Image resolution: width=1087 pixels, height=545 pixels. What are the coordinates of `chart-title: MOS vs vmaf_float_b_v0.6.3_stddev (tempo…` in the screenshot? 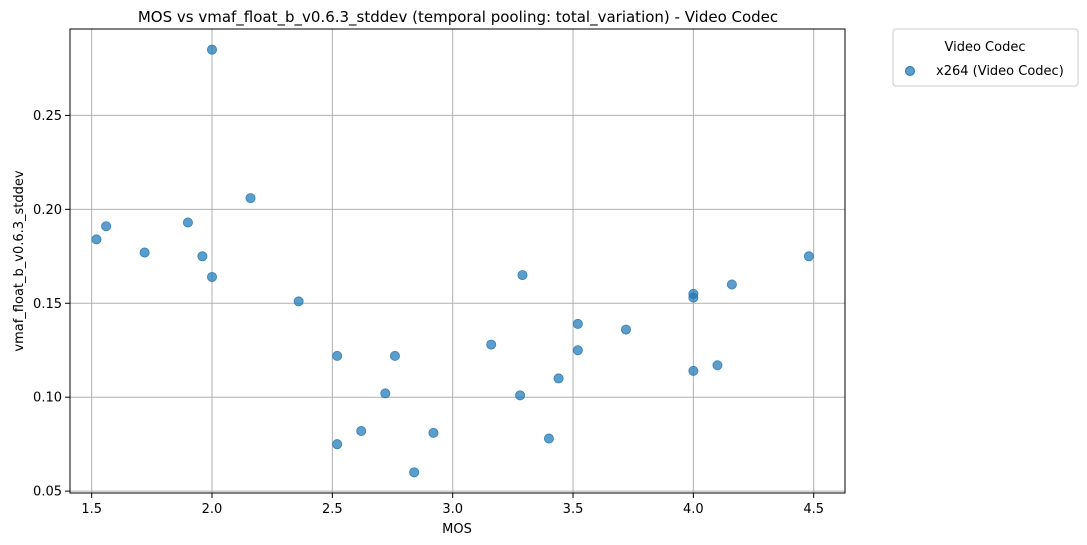 It's located at (458, 17).